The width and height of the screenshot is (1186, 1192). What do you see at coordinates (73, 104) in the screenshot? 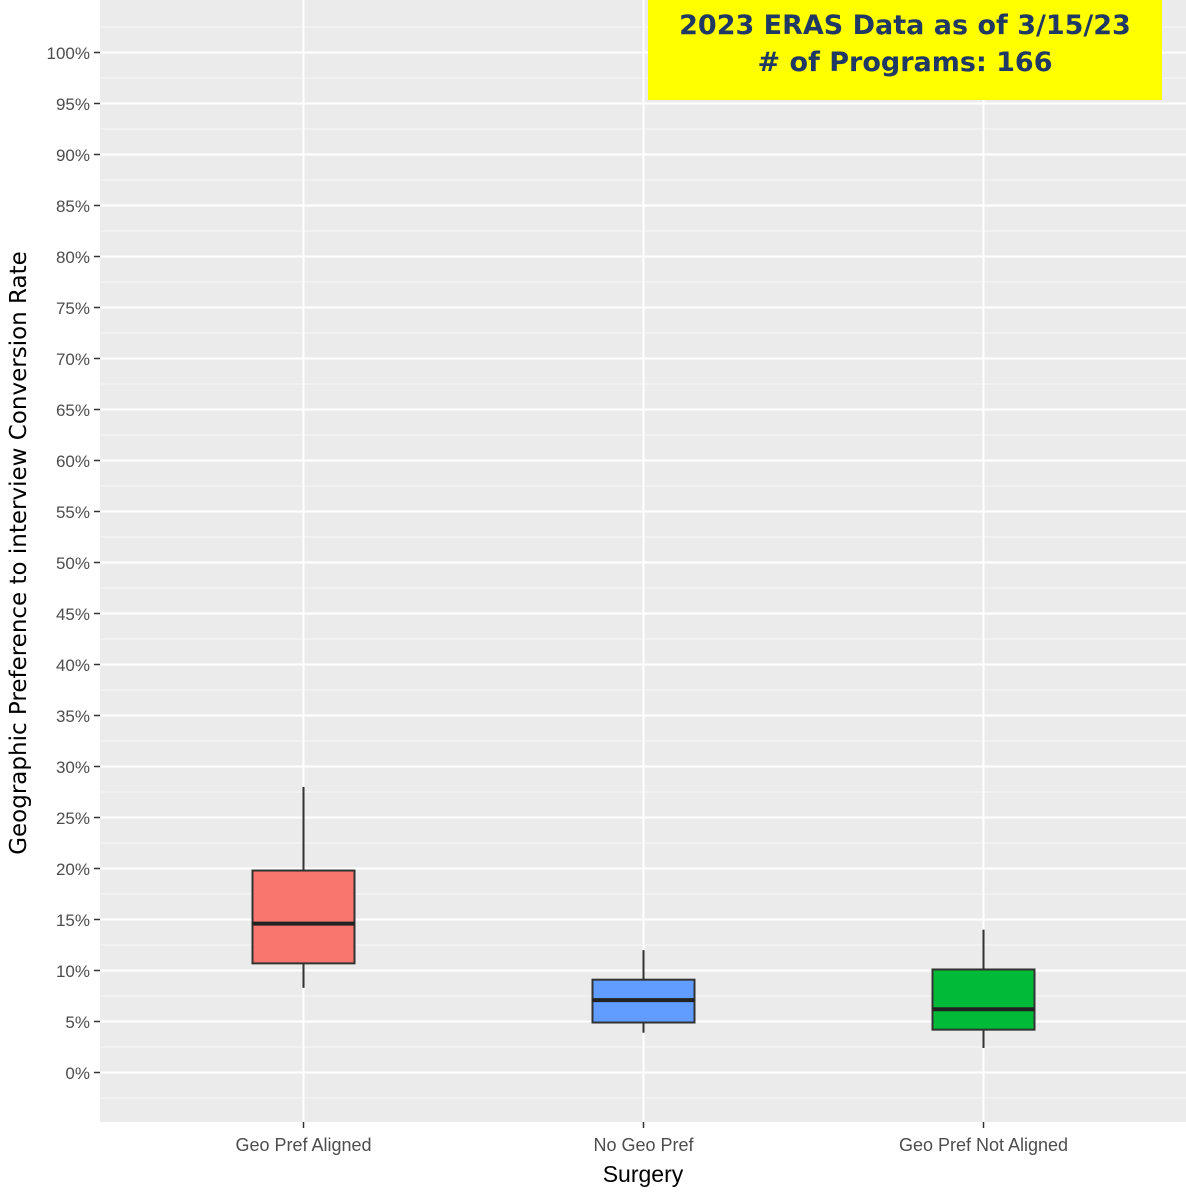
I see `y-tick-label: 95%` at bounding box center [73, 104].